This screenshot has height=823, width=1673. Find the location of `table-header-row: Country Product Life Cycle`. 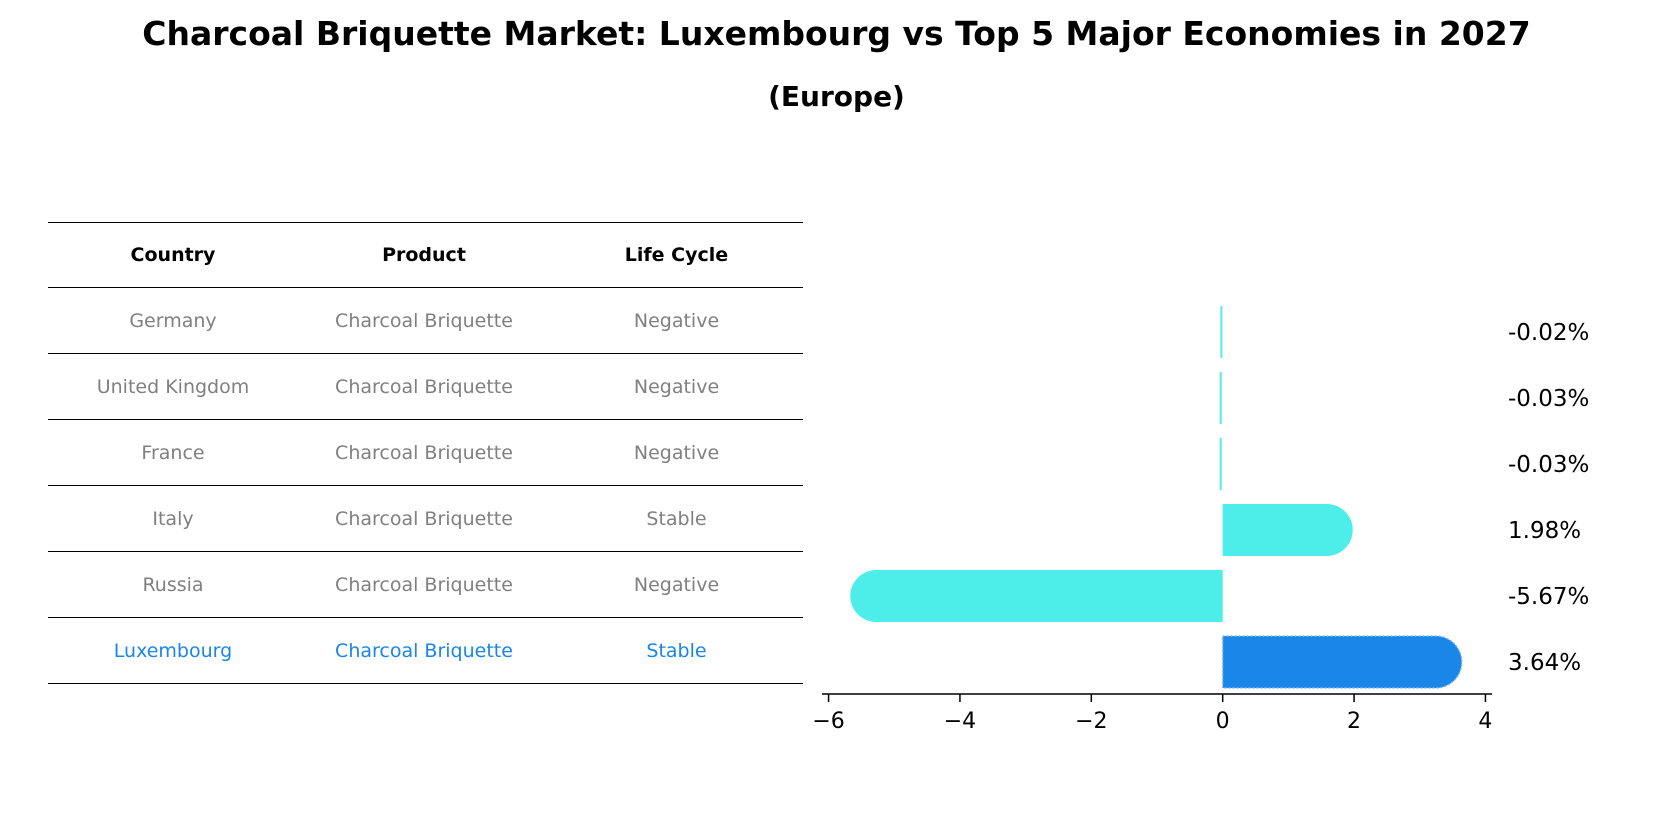

table-header-row: Country Product Life Cycle is located at coordinates (425, 255).